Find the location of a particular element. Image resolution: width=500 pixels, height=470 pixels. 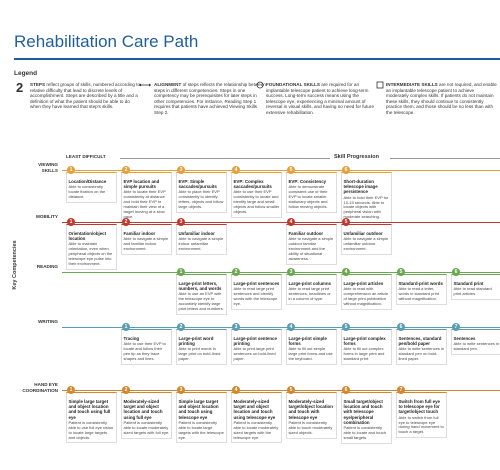

step-title: Large-print word printing is located at coordinates (196, 341).